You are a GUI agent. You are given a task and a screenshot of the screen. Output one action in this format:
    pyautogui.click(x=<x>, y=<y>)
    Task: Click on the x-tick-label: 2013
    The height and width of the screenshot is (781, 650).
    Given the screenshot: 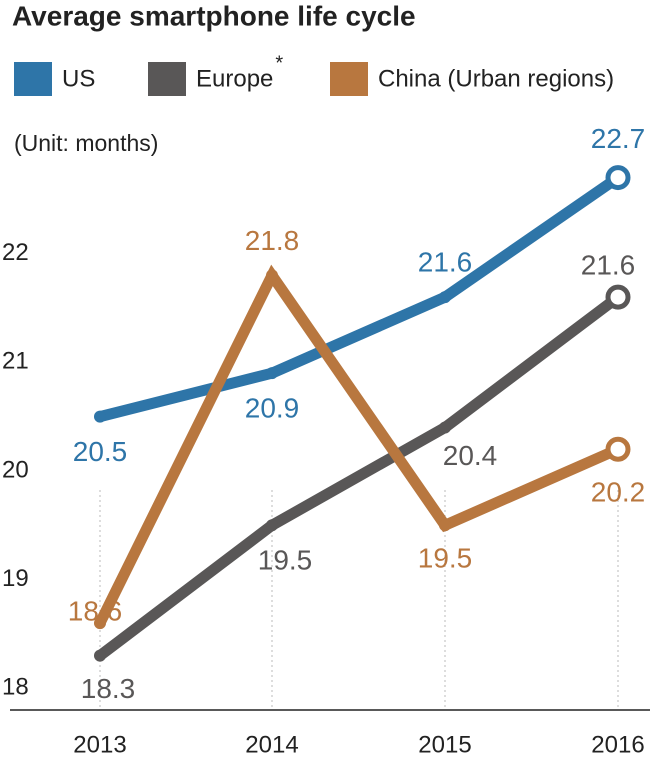 What is the action you would take?
    pyautogui.click(x=99, y=744)
    